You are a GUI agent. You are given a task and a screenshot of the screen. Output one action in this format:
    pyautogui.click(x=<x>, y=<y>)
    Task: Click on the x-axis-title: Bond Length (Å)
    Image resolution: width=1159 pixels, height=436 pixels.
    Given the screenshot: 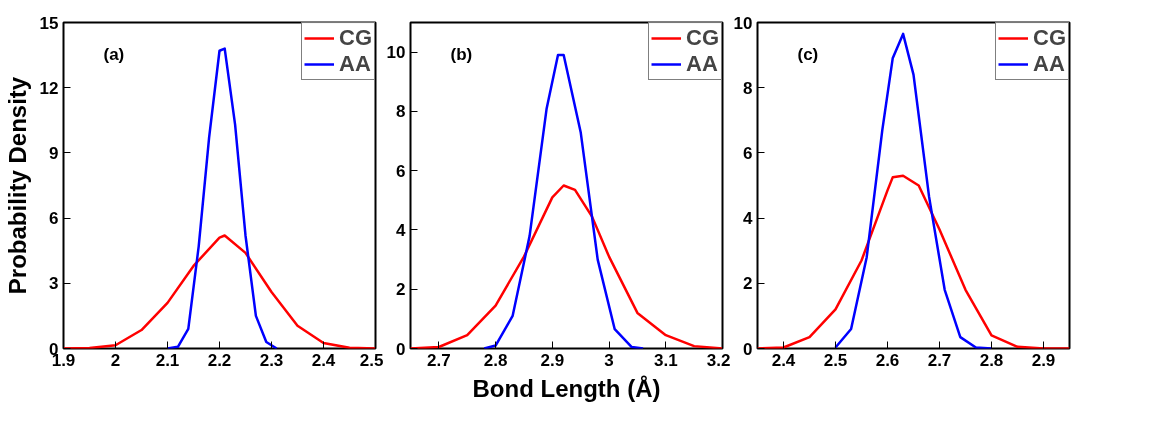 What is the action you would take?
    pyautogui.click(x=566, y=388)
    